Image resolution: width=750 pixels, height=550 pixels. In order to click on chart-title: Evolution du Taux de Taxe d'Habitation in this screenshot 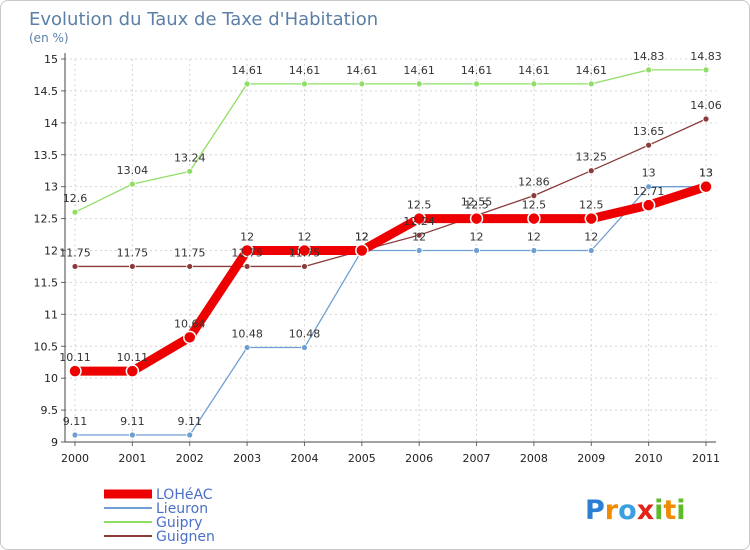, I will do `click(203, 19)`.